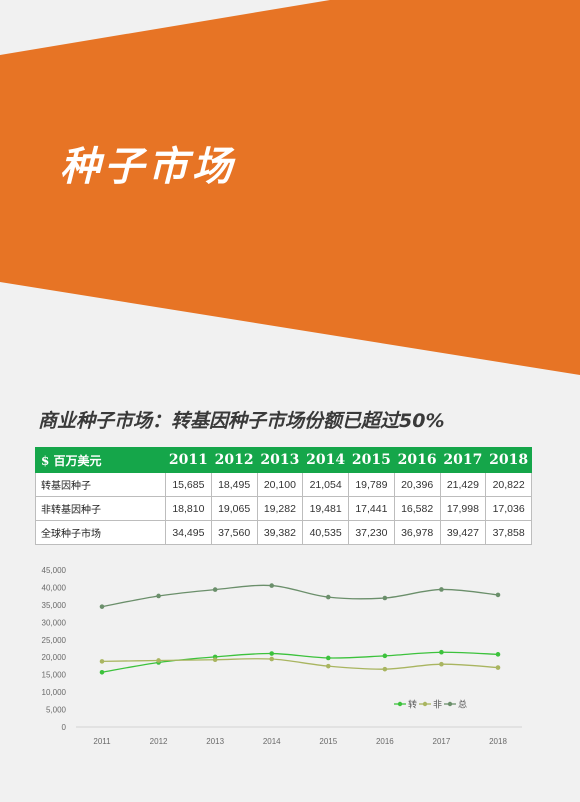  I want to click on table-cell: 40,535, so click(325, 532).